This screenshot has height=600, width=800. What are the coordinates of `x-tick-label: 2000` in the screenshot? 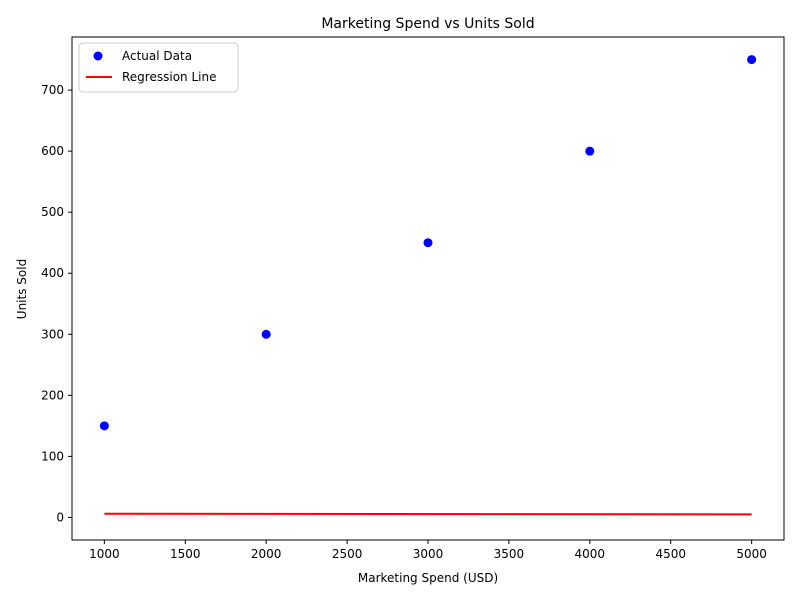 It's located at (266, 554).